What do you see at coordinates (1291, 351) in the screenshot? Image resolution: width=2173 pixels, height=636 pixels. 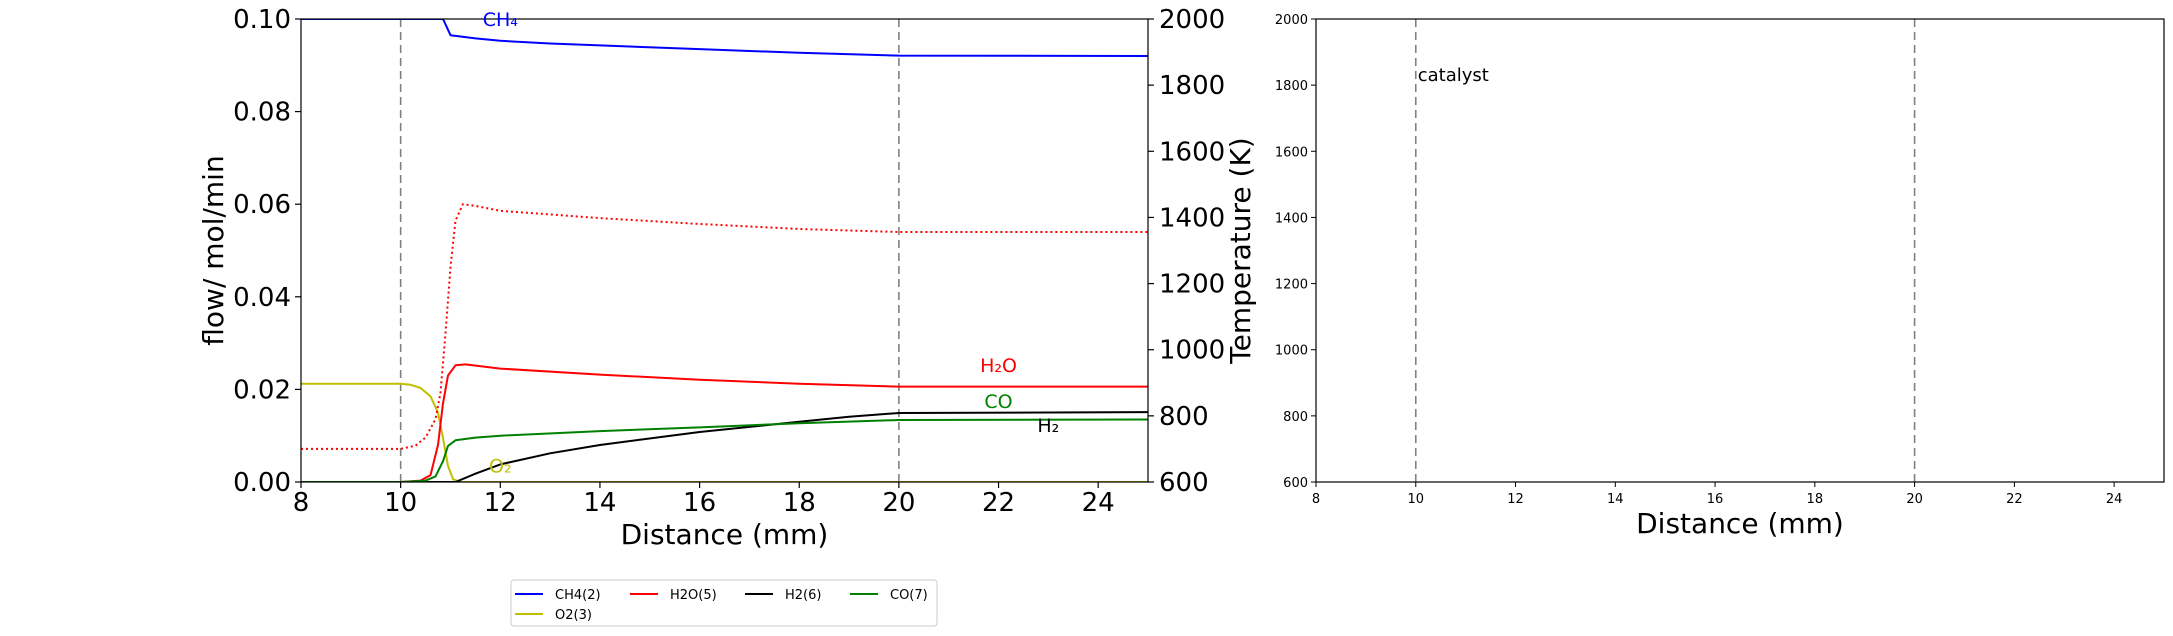 I see `y-tick-label: 1000` at bounding box center [1291, 351].